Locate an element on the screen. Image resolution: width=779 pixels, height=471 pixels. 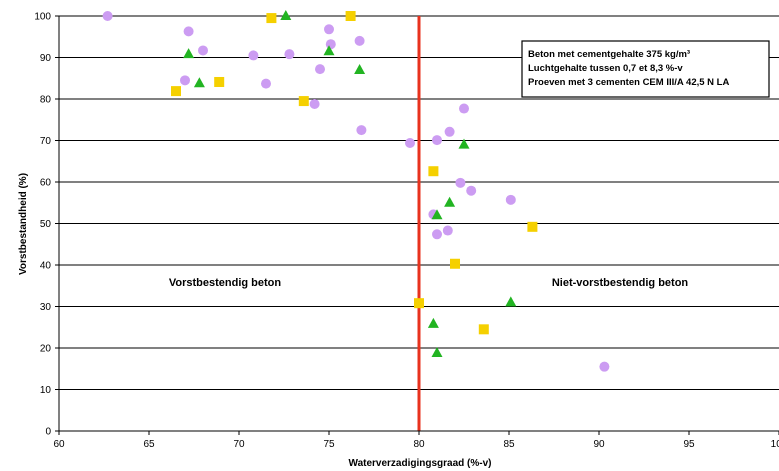
x-tick-label-95: 95 is located at coordinates (689, 444).